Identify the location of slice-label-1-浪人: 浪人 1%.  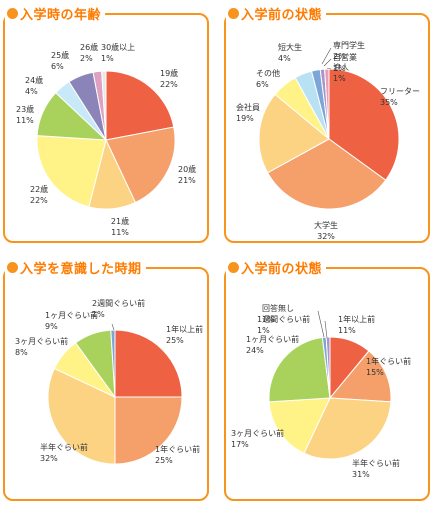
(341, 72).